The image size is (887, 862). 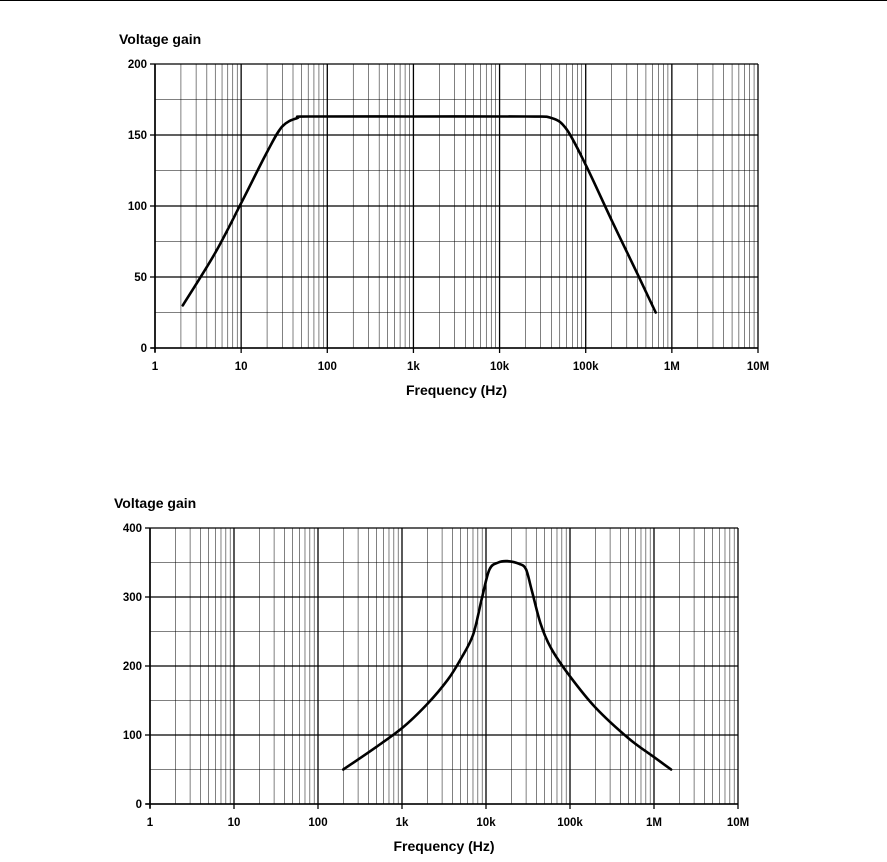 What do you see at coordinates (140, 278) in the screenshot?
I see `y-tick-label: 50` at bounding box center [140, 278].